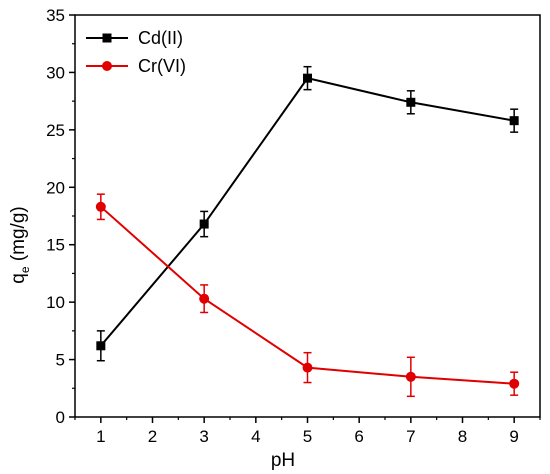  I want to click on legend-label: Cr(VI), so click(162, 66).